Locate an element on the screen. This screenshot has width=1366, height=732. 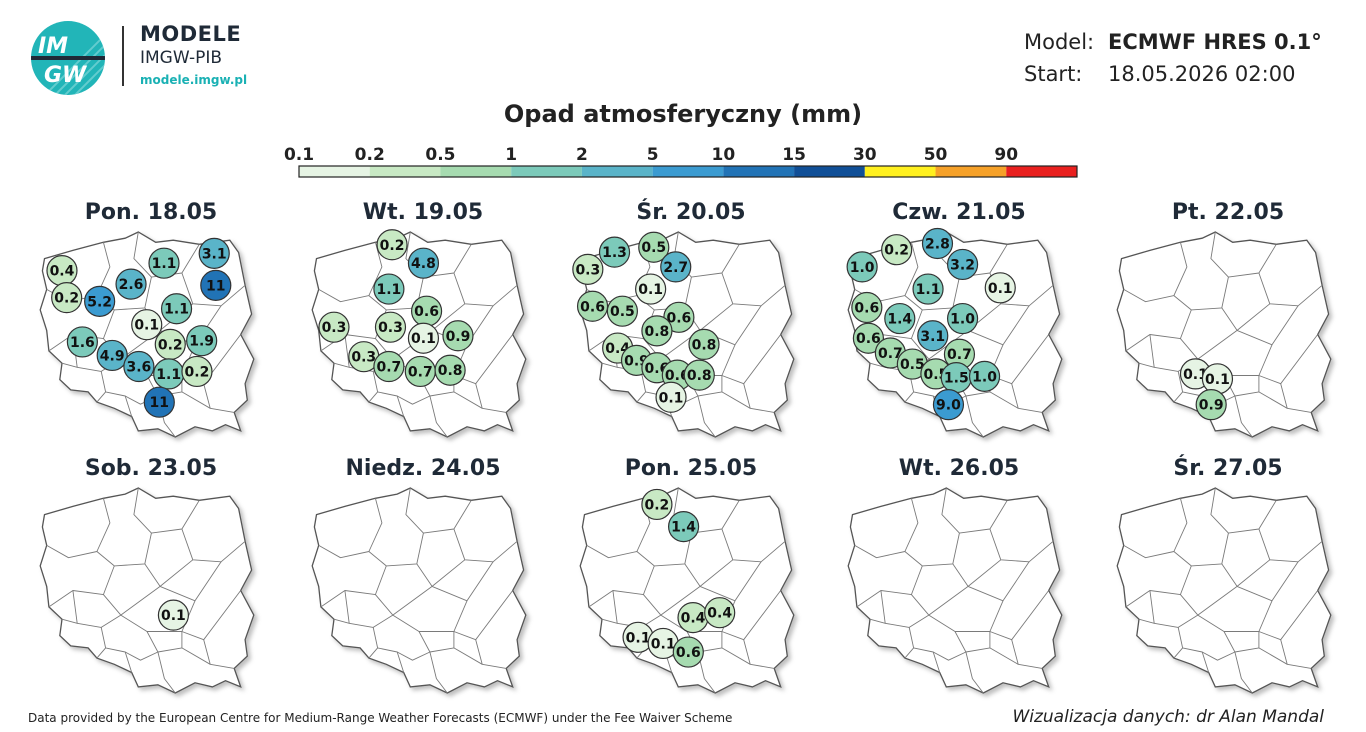
precip-value: 0.3 is located at coordinates (334, 328).